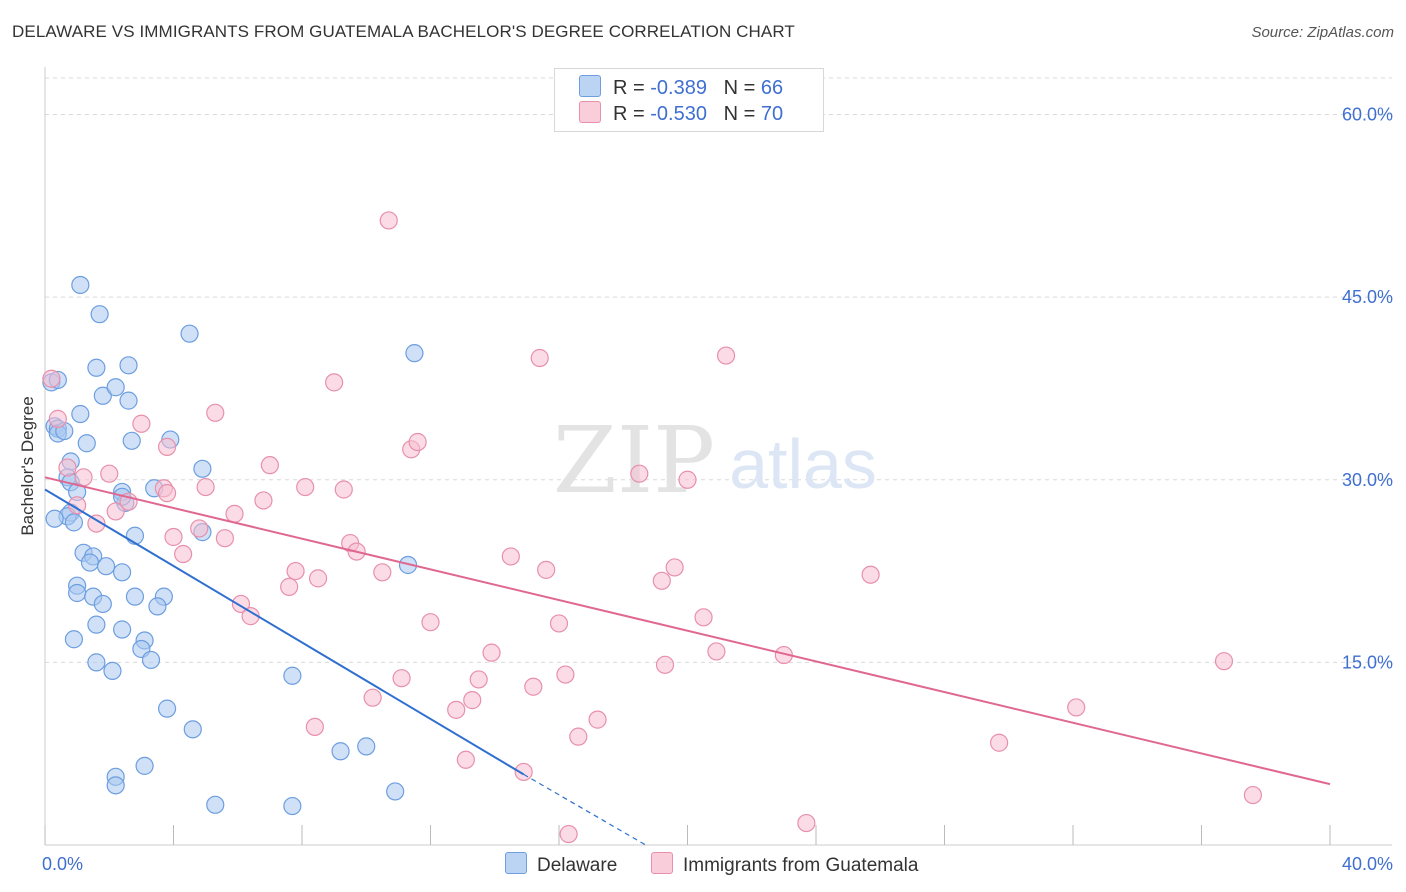 The image size is (1406, 892). What do you see at coordinates (784, 864) in the screenshot?
I see `bottom-legend-guatemala: Immigrants from Guatemala` at bounding box center [784, 864].